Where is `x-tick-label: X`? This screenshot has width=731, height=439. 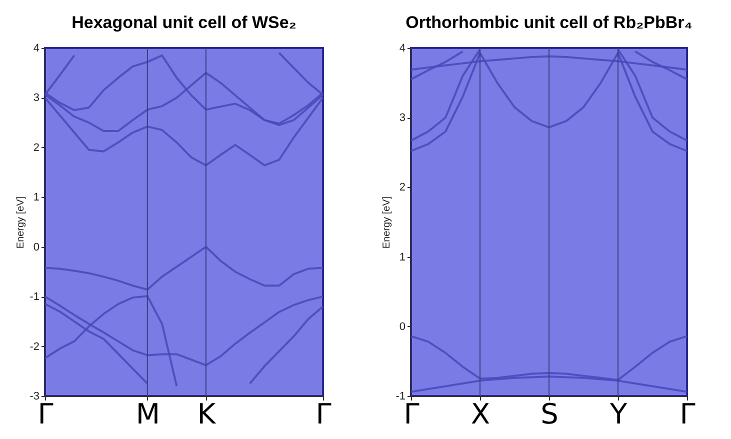 x-tick-label: X is located at coordinates (480, 414).